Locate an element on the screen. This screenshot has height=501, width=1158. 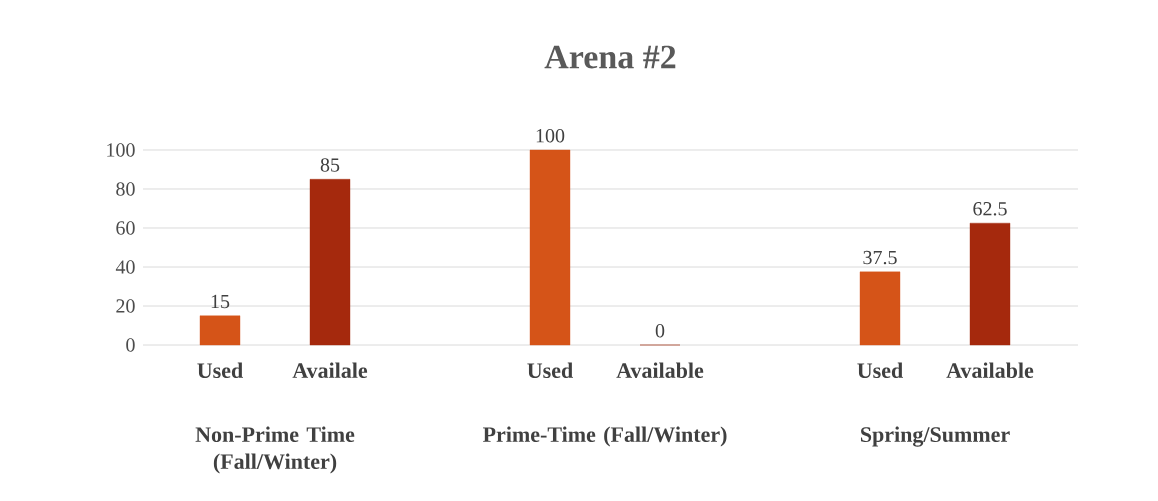
data-label: 15 is located at coordinates (220, 301).